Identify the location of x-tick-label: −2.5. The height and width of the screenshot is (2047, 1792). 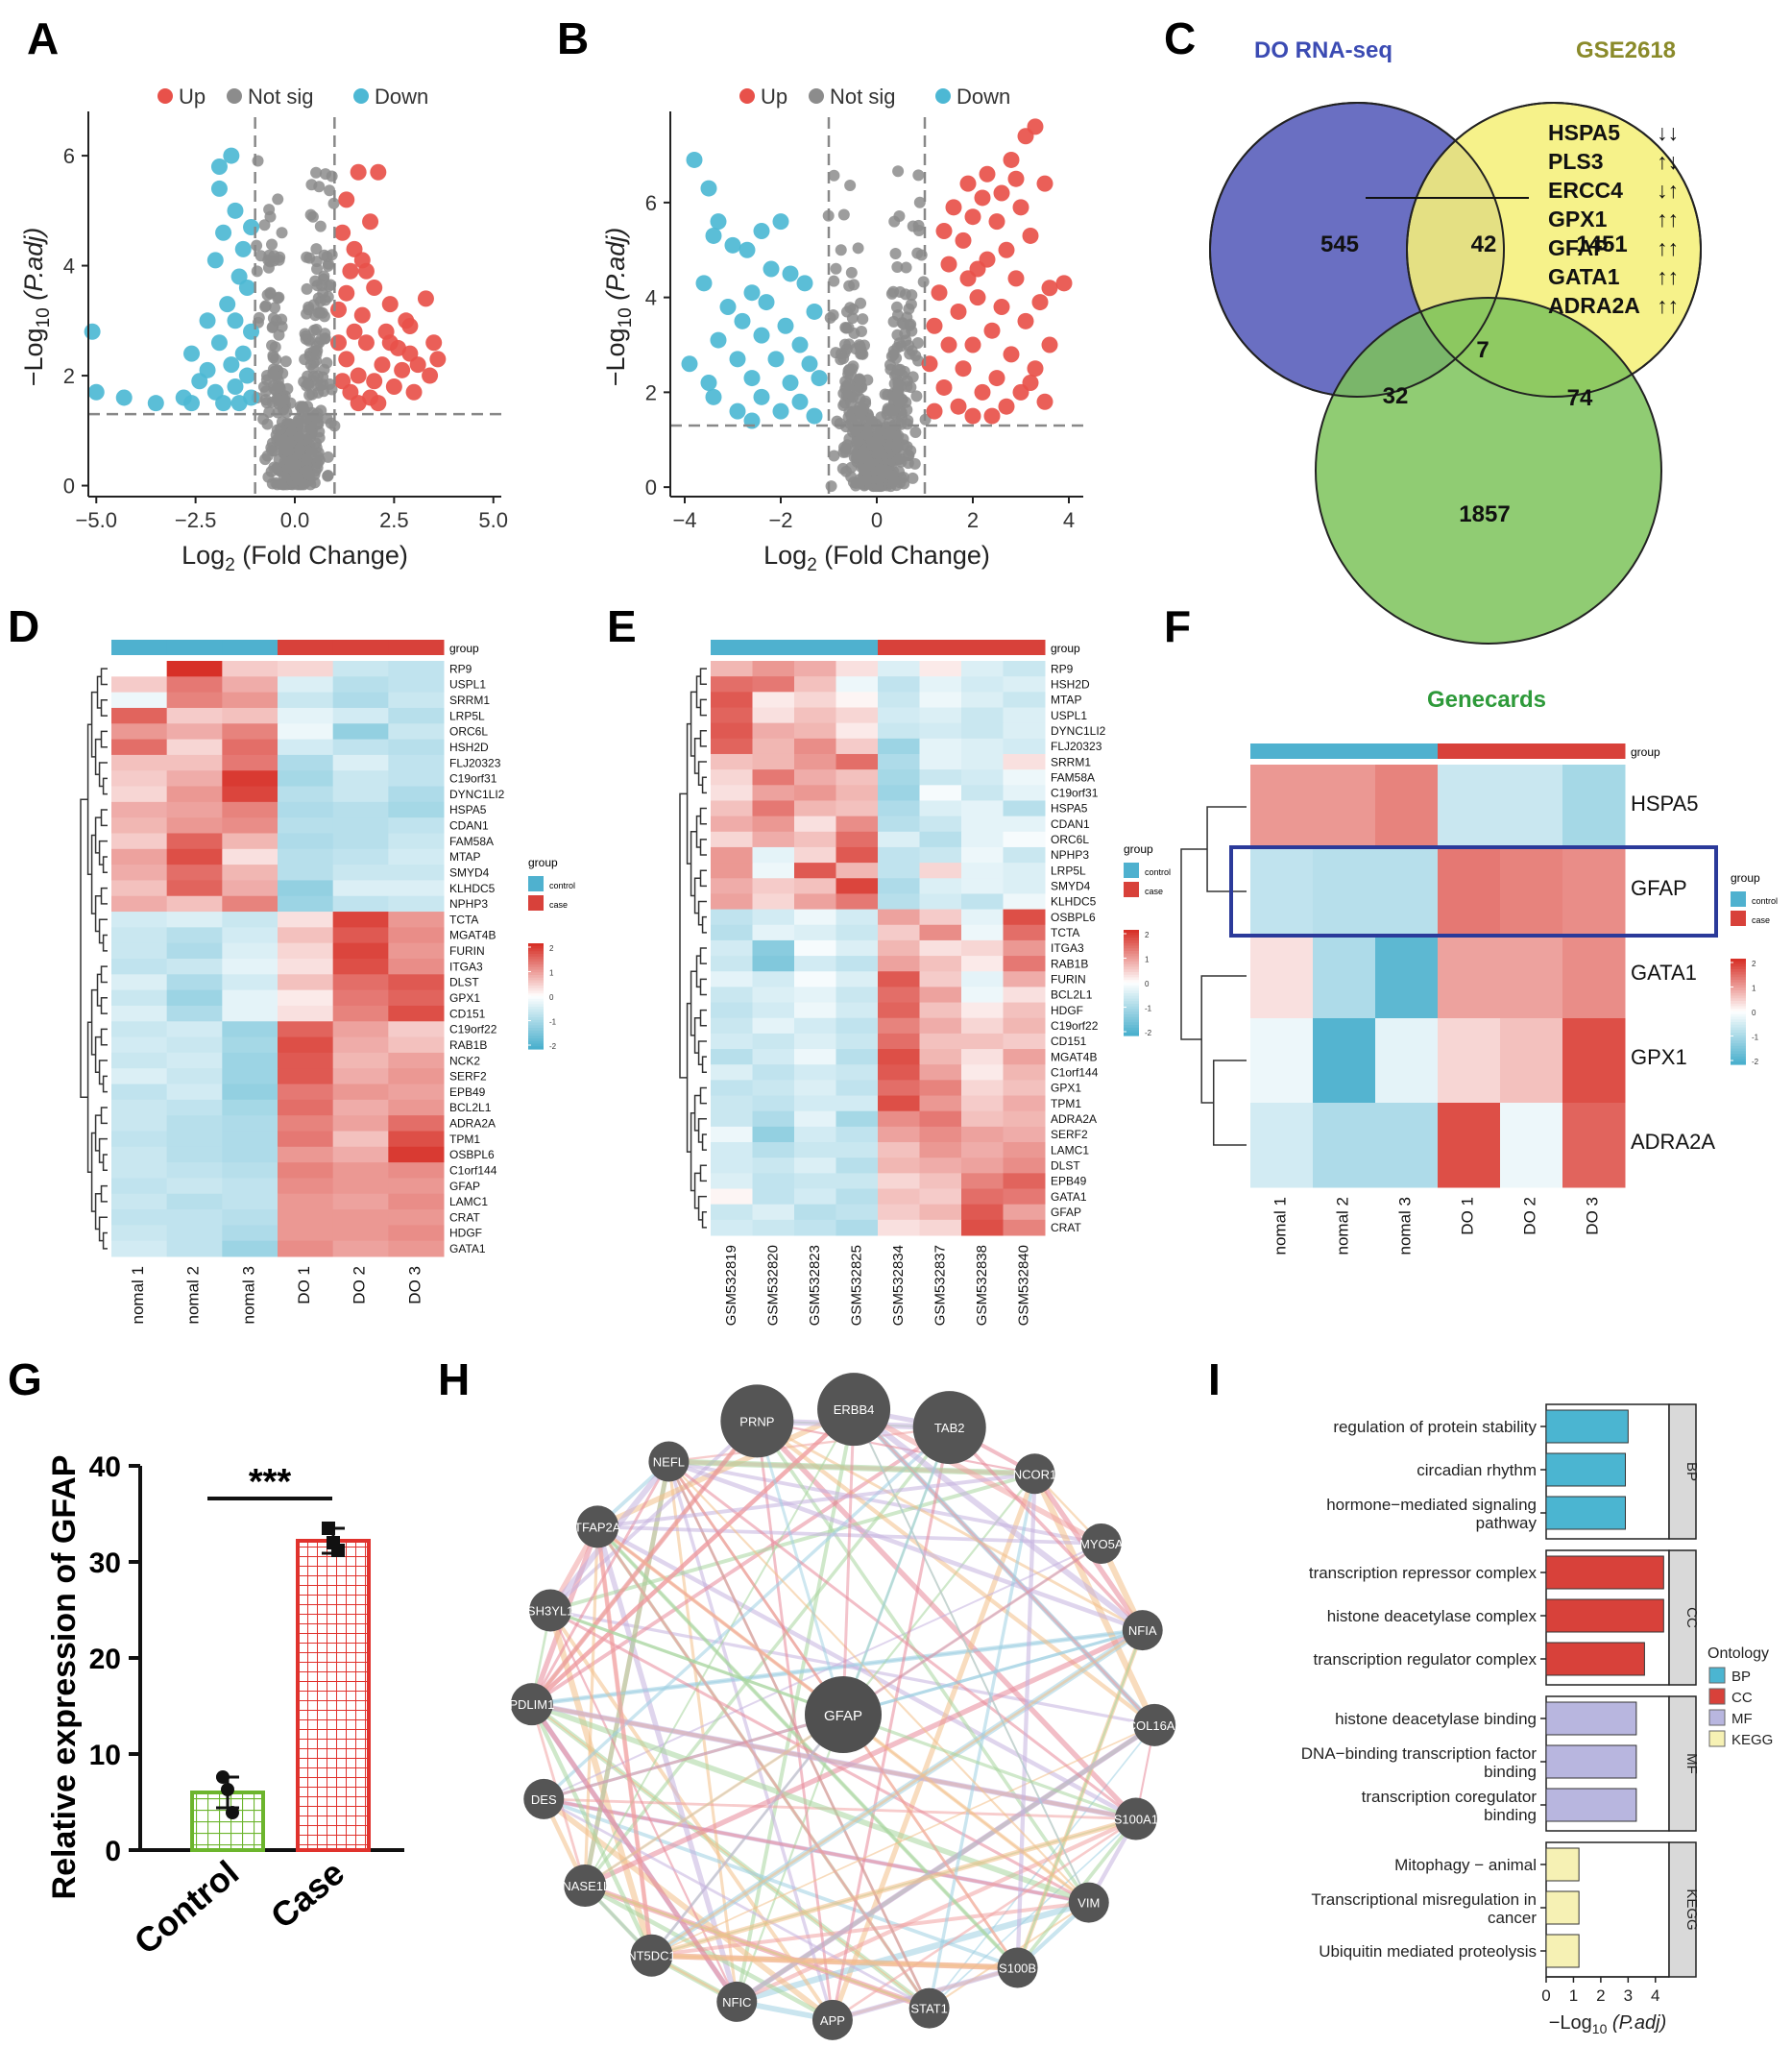
(195, 520).